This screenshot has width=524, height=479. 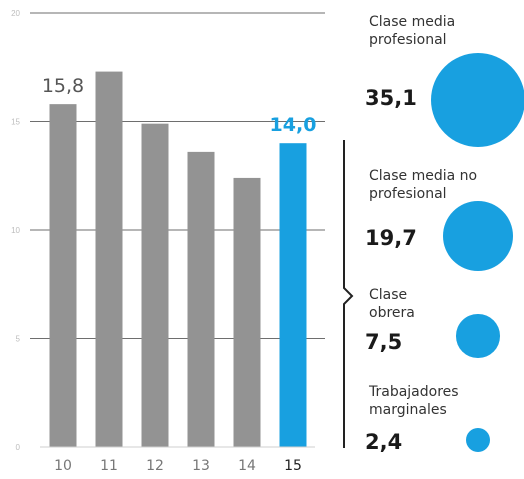 What do you see at coordinates (423, 176) in the screenshot?
I see `class-label: Clase media no` at bounding box center [423, 176].